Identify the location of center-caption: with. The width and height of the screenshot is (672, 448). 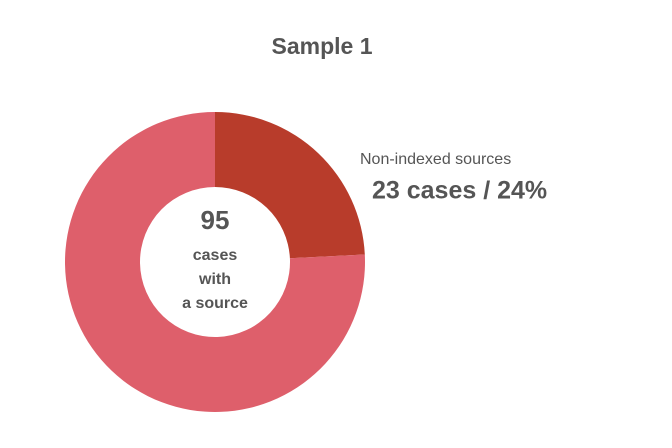
(214, 279).